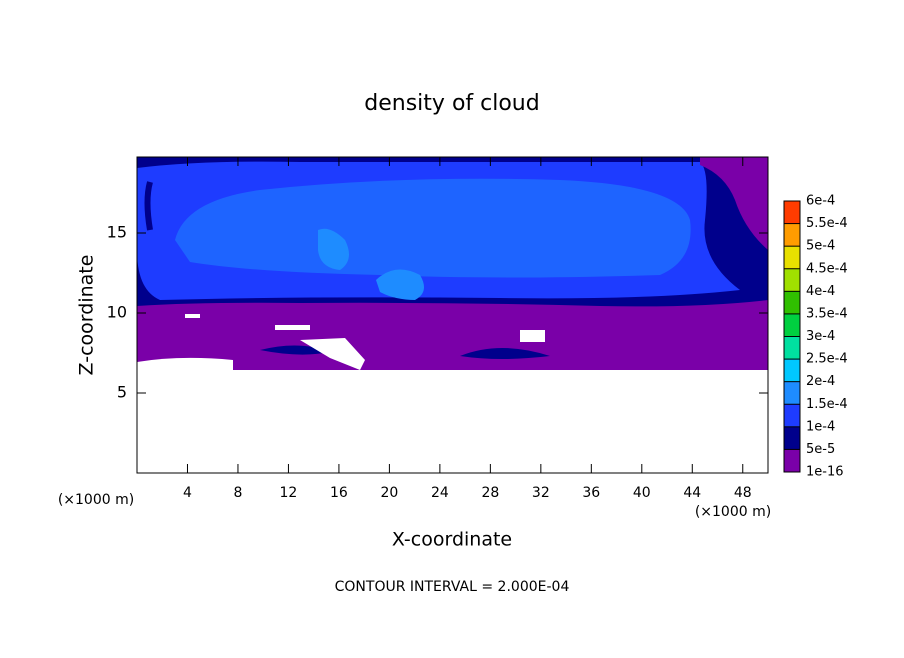  Describe the element at coordinates (148, 206) in the screenshot. I see `field-edge` at that location.